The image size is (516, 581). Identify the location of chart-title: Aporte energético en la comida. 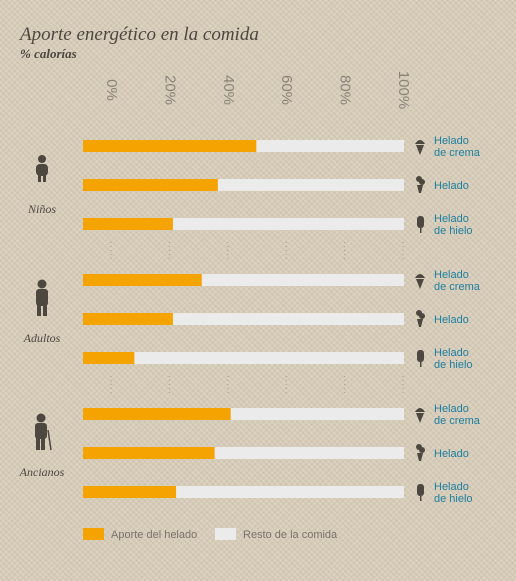
(139, 34).